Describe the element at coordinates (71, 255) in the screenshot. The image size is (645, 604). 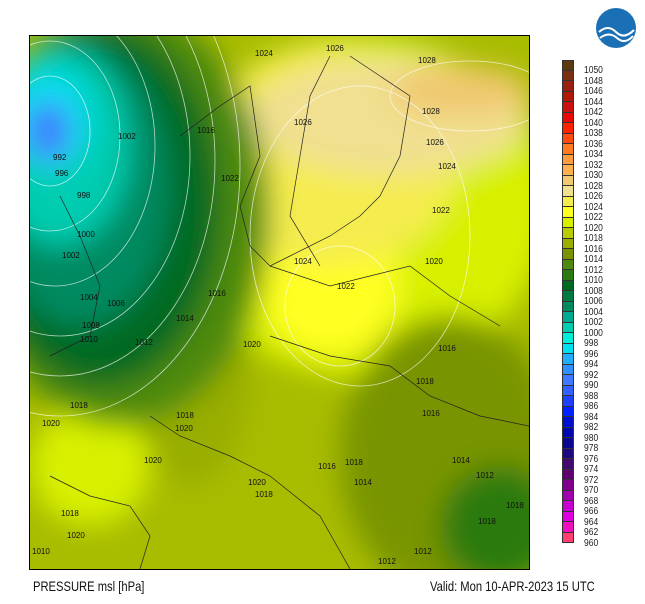
I see `contour-label: 1002` at that location.